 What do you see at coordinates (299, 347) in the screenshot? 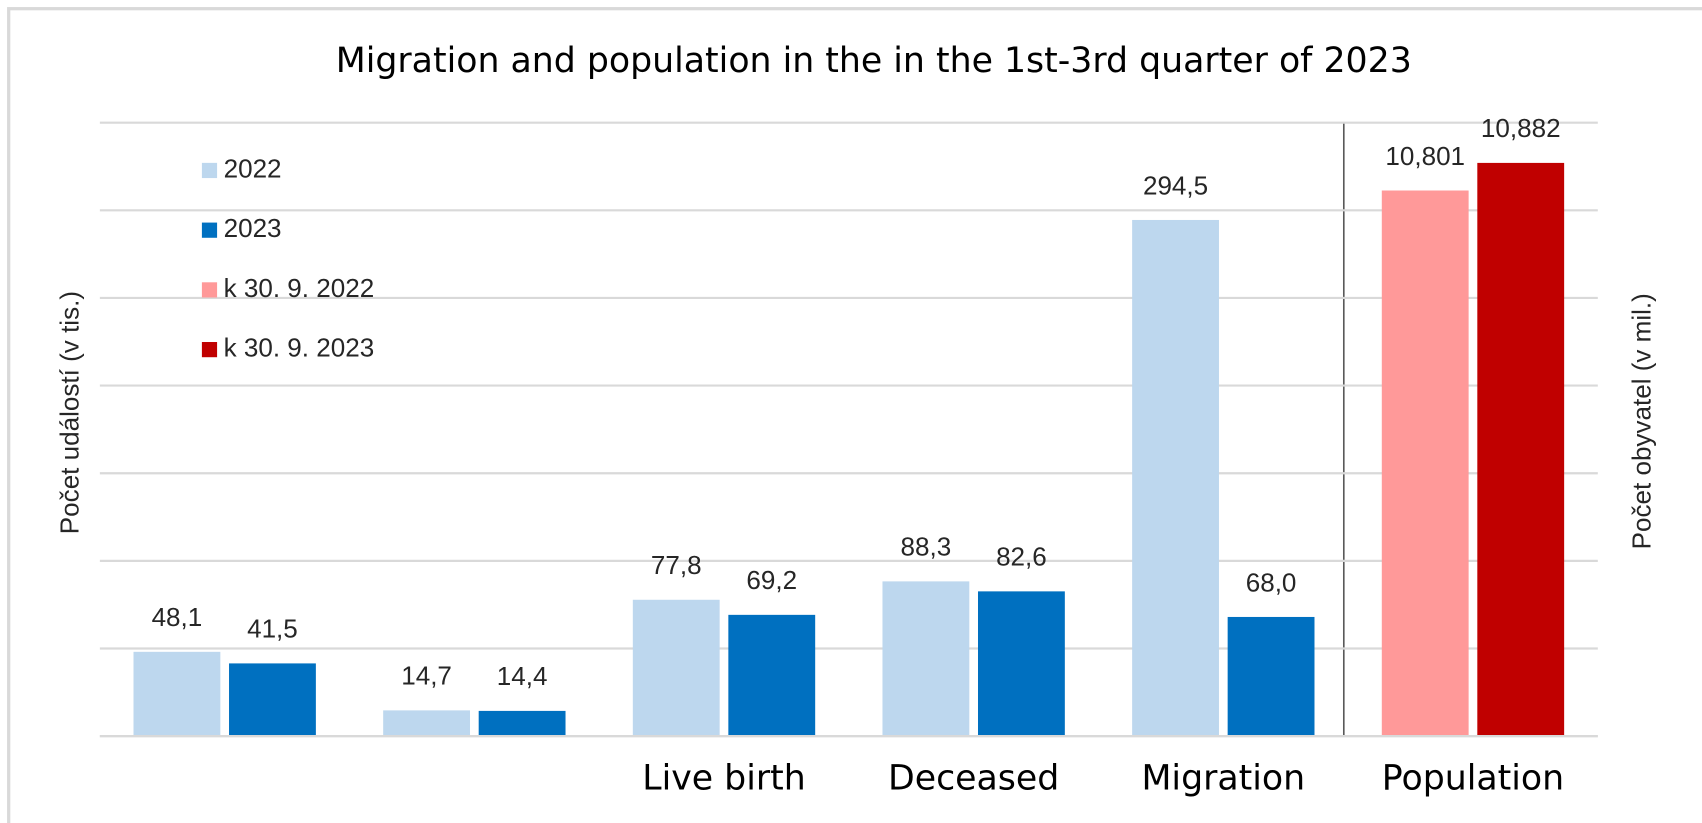
I see `legend-label: k 30. 9. 2023` at bounding box center [299, 347].